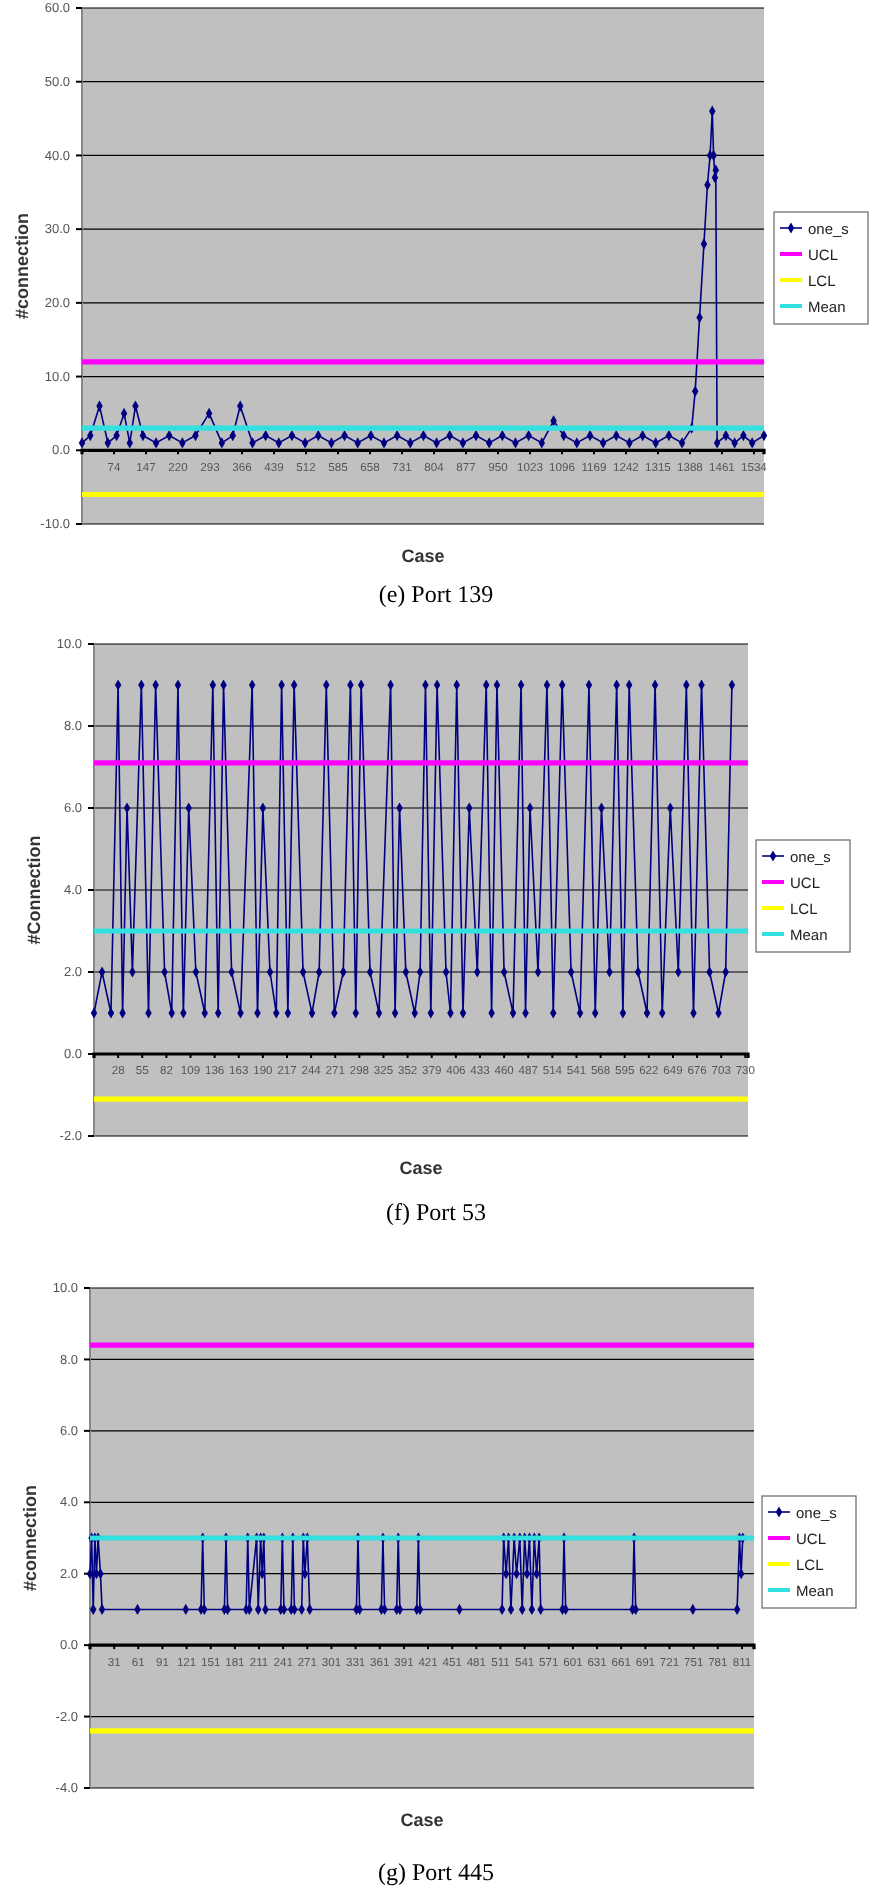  I want to click on text: (g) Port 445, so click(436, 1872).